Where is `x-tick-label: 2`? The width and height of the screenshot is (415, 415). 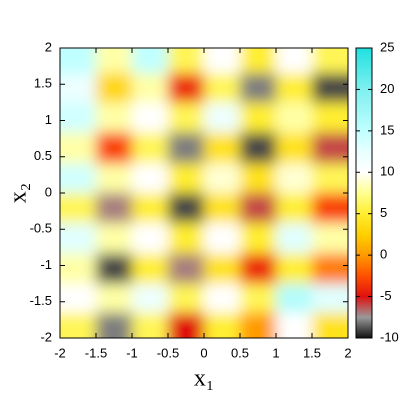
x-tick-label: 2 is located at coordinates (347, 352).